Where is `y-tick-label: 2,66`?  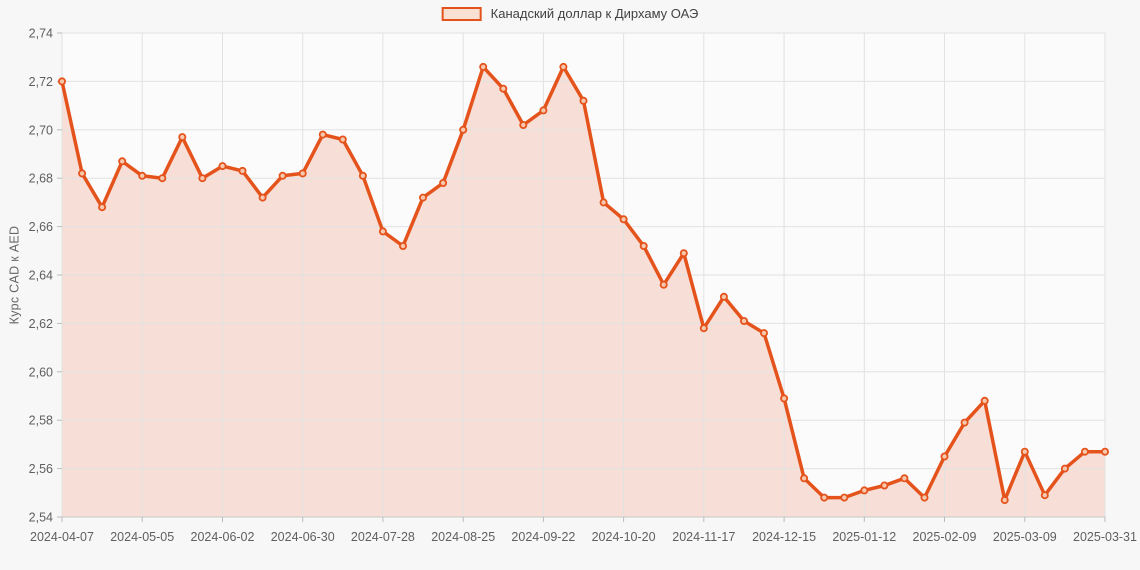 y-tick-label: 2,66 is located at coordinates (41, 227).